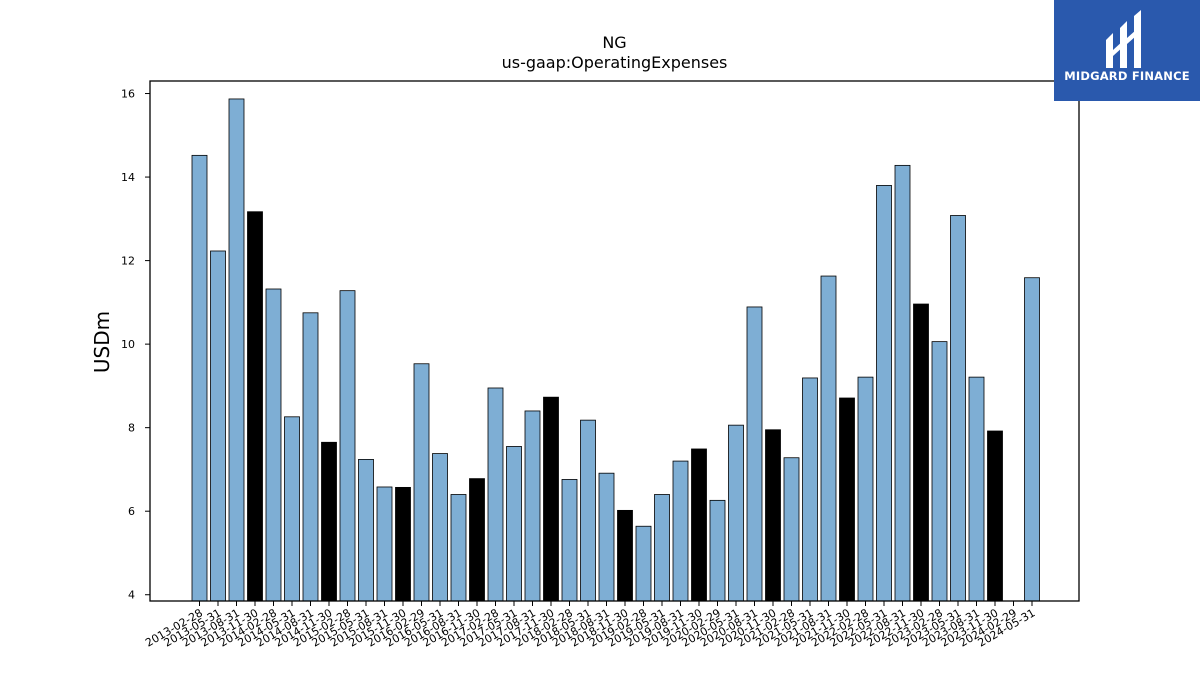  What do you see at coordinates (131, 428) in the screenshot?
I see `y-tick-label: 8` at bounding box center [131, 428].